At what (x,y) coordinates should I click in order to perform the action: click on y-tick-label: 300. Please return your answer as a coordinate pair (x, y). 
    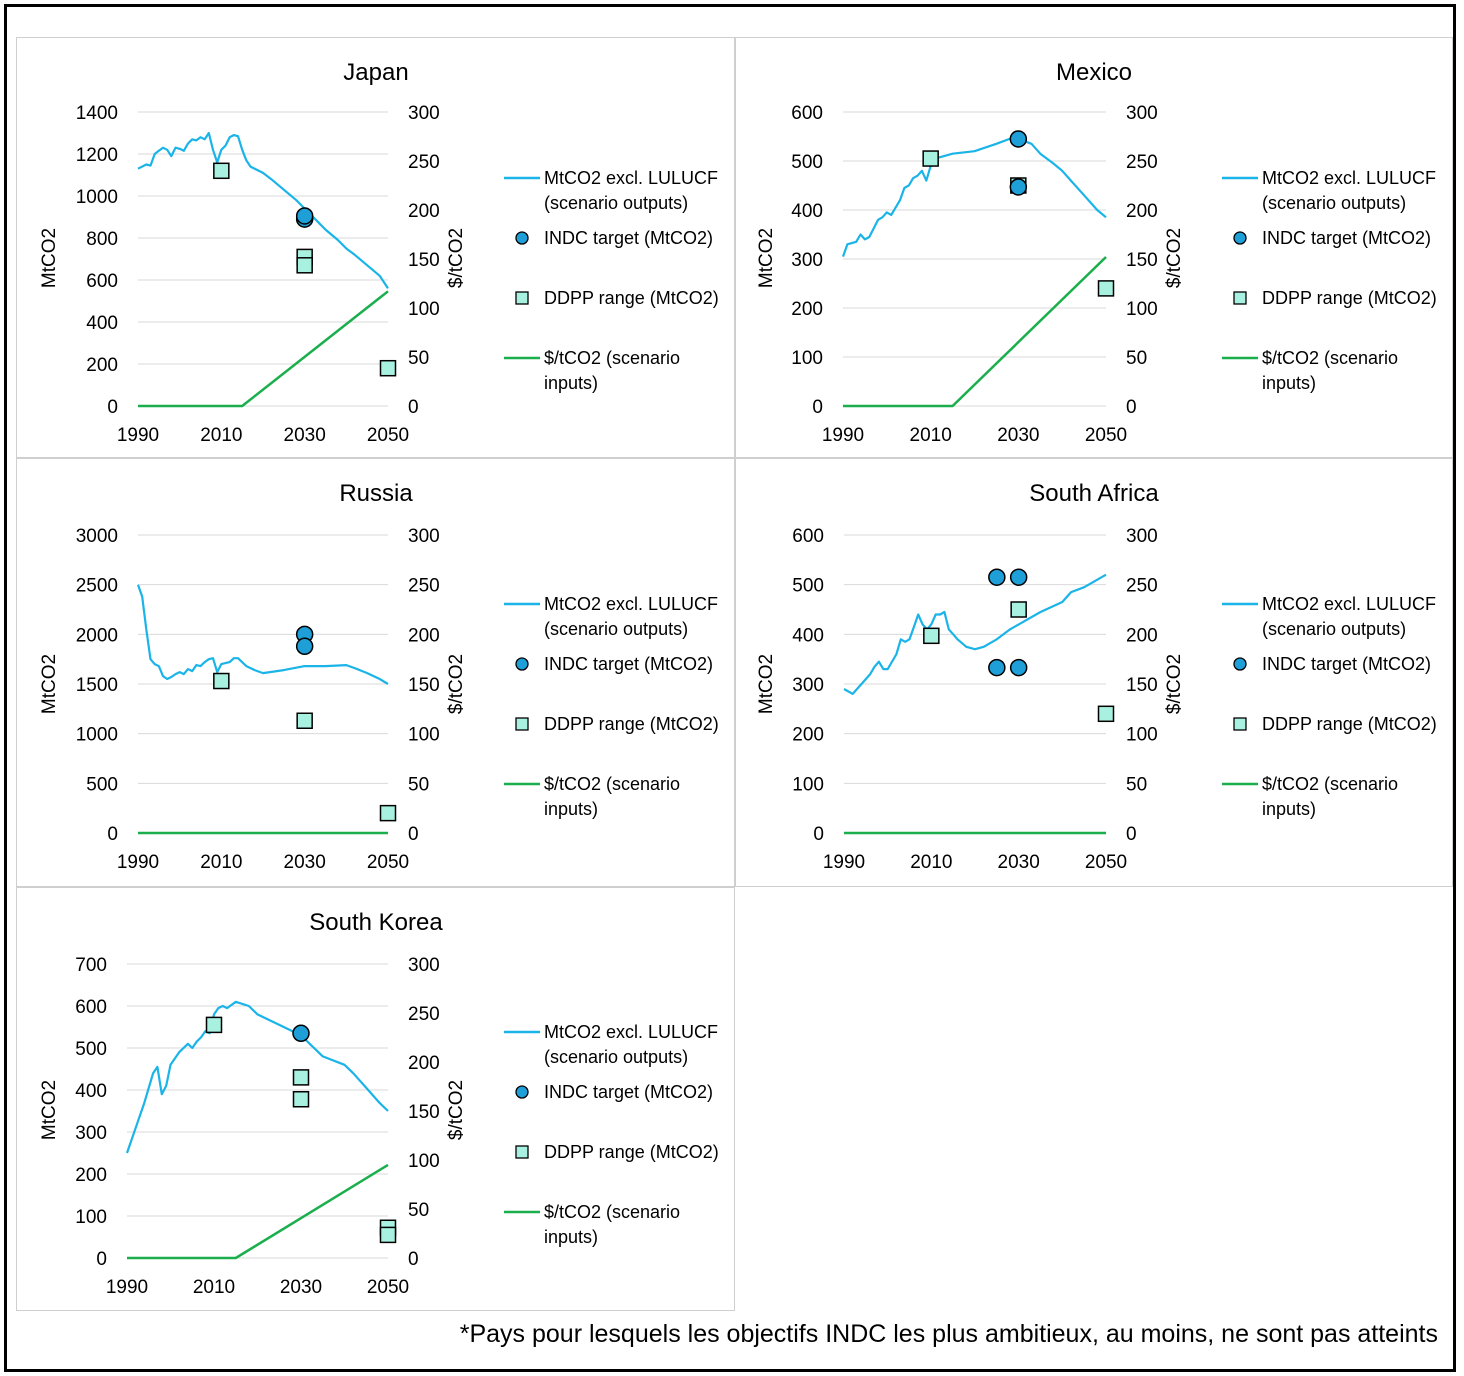
    Looking at the image, I should click on (808, 685).